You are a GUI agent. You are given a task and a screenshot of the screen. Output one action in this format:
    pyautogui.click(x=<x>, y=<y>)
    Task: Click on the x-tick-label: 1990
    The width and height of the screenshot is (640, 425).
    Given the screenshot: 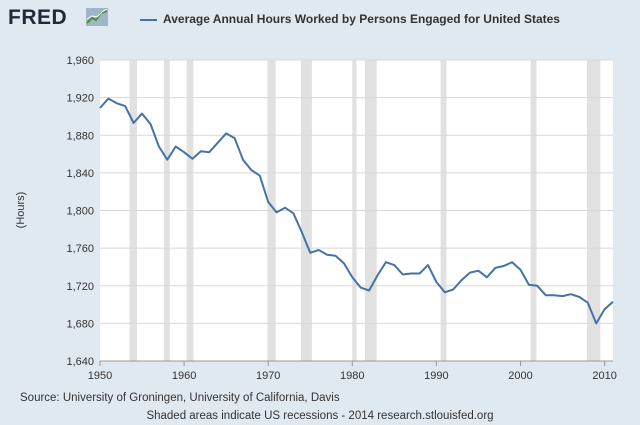 What is the action you would take?
    pyautogui.click(x=436, y=376)
    